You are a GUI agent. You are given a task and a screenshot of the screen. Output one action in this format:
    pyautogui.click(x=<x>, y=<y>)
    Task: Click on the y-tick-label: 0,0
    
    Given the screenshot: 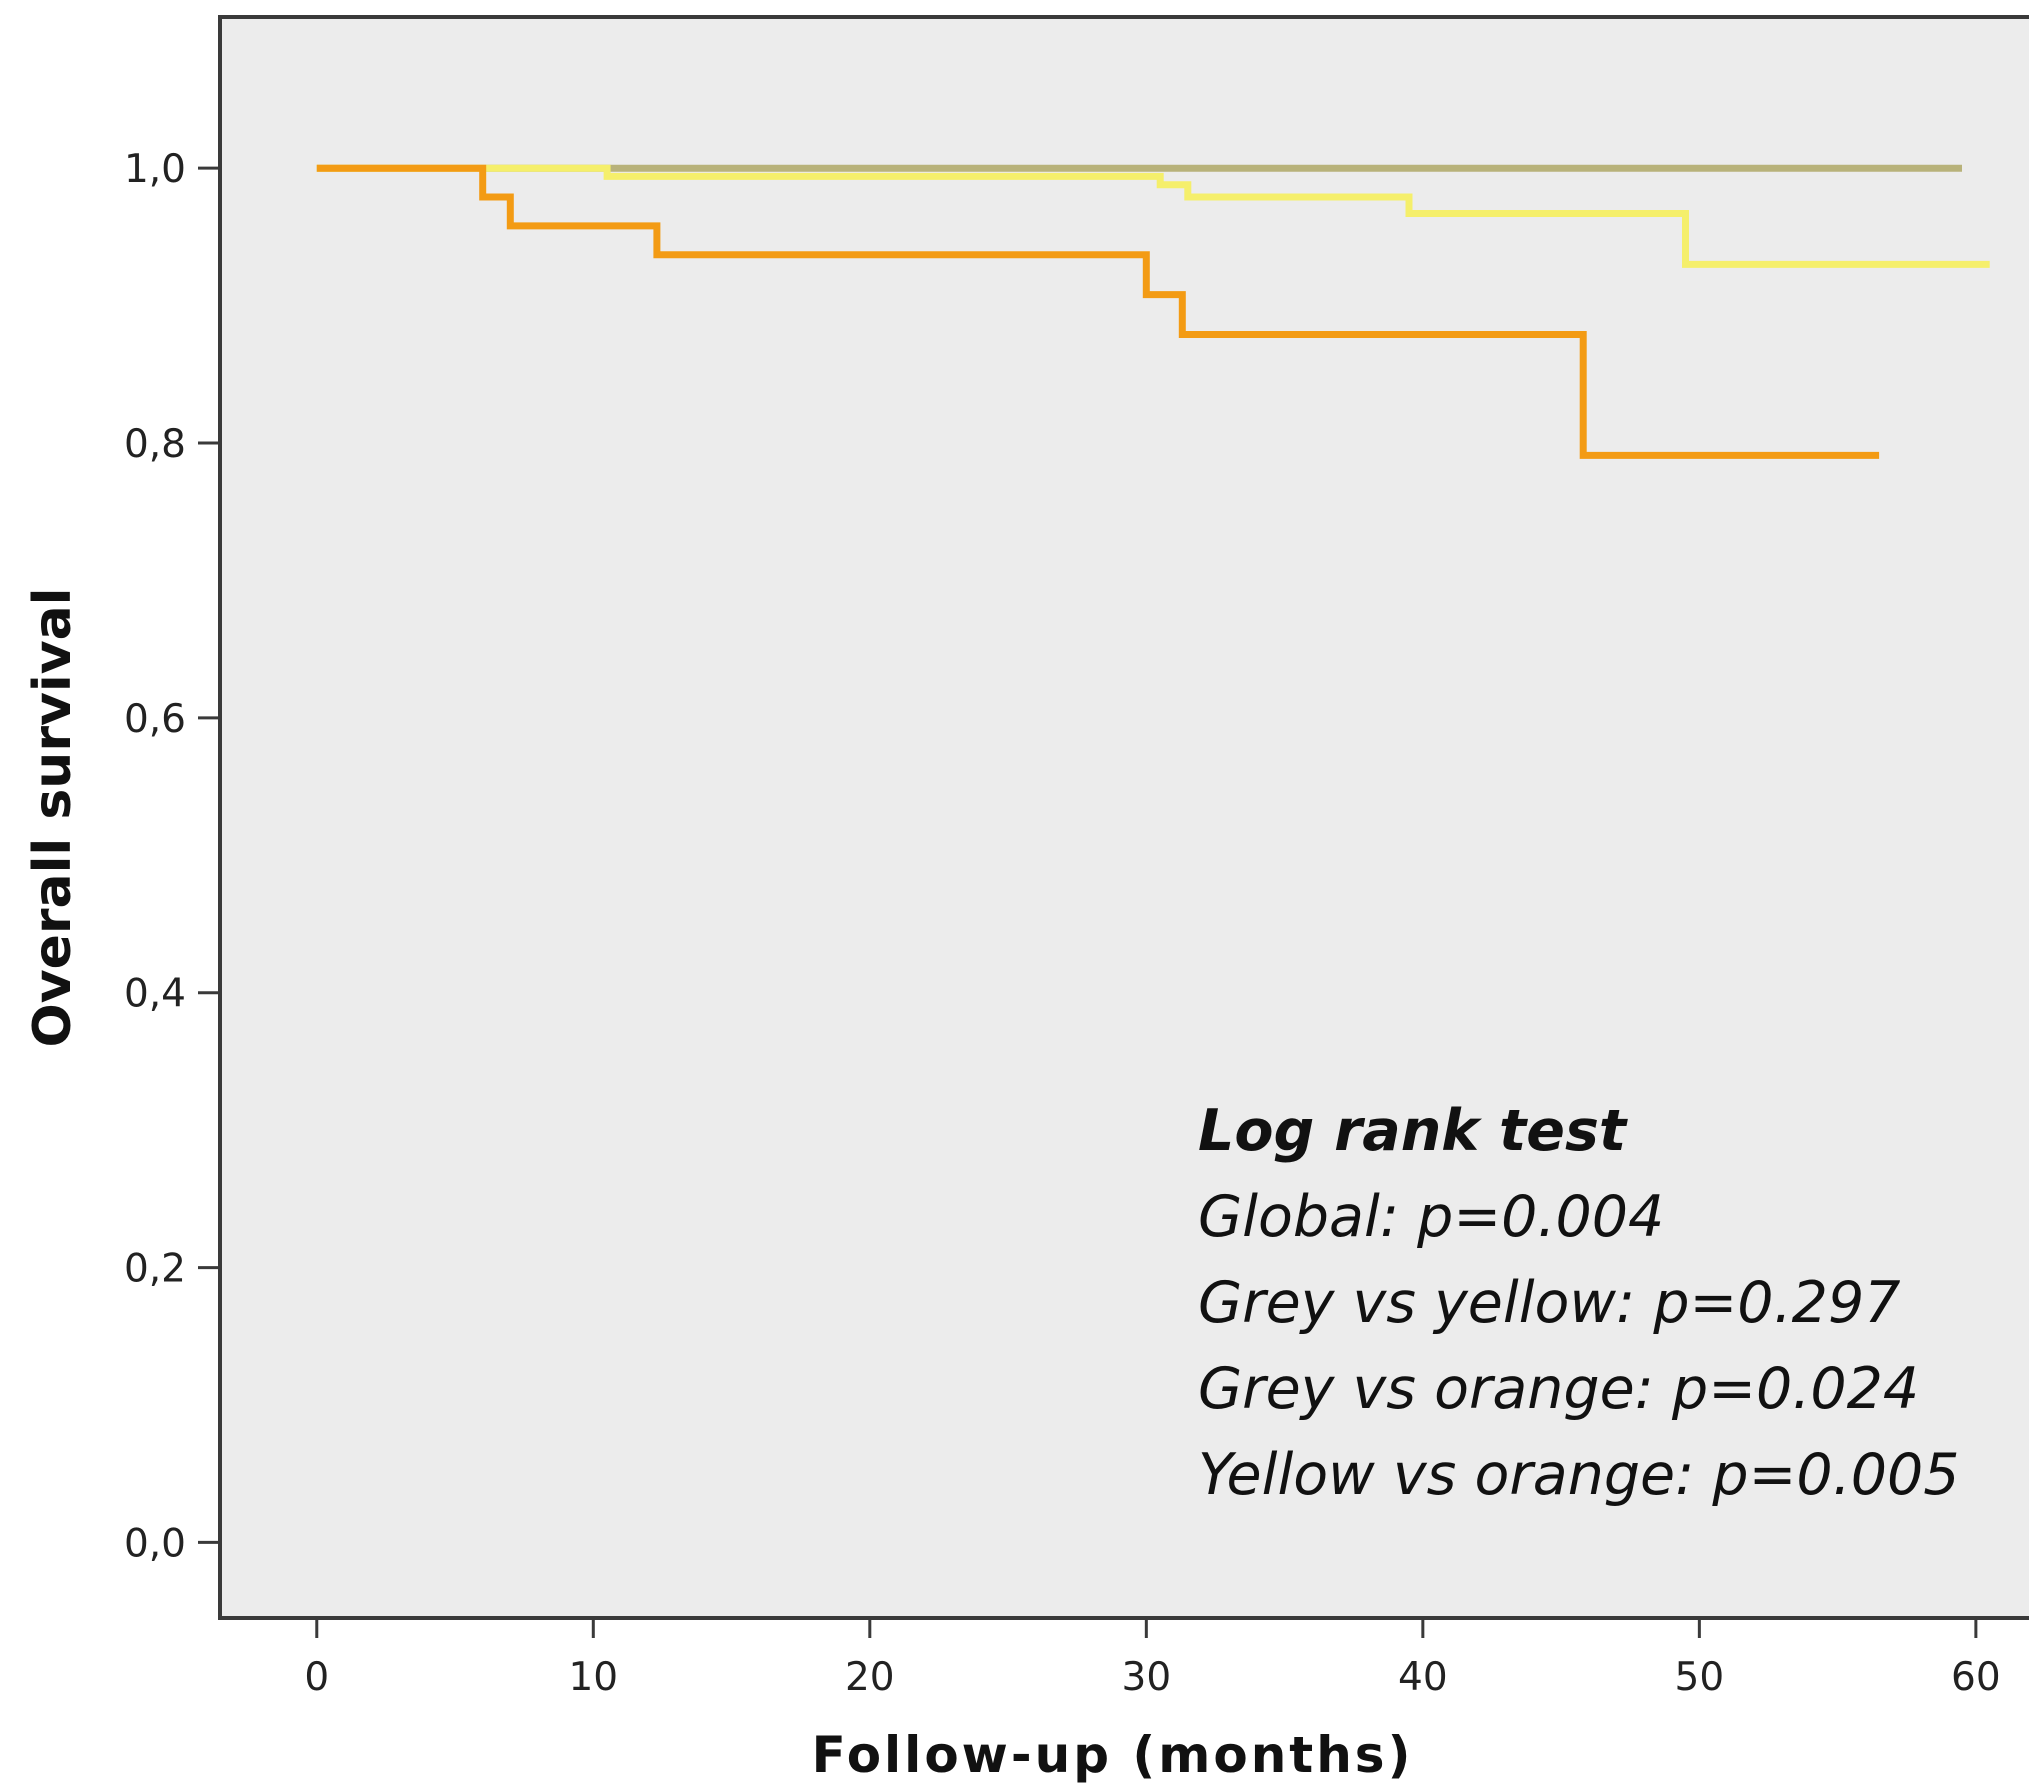 What is the action you would take?
    pyautogui.click(x=155, y=1543)
    